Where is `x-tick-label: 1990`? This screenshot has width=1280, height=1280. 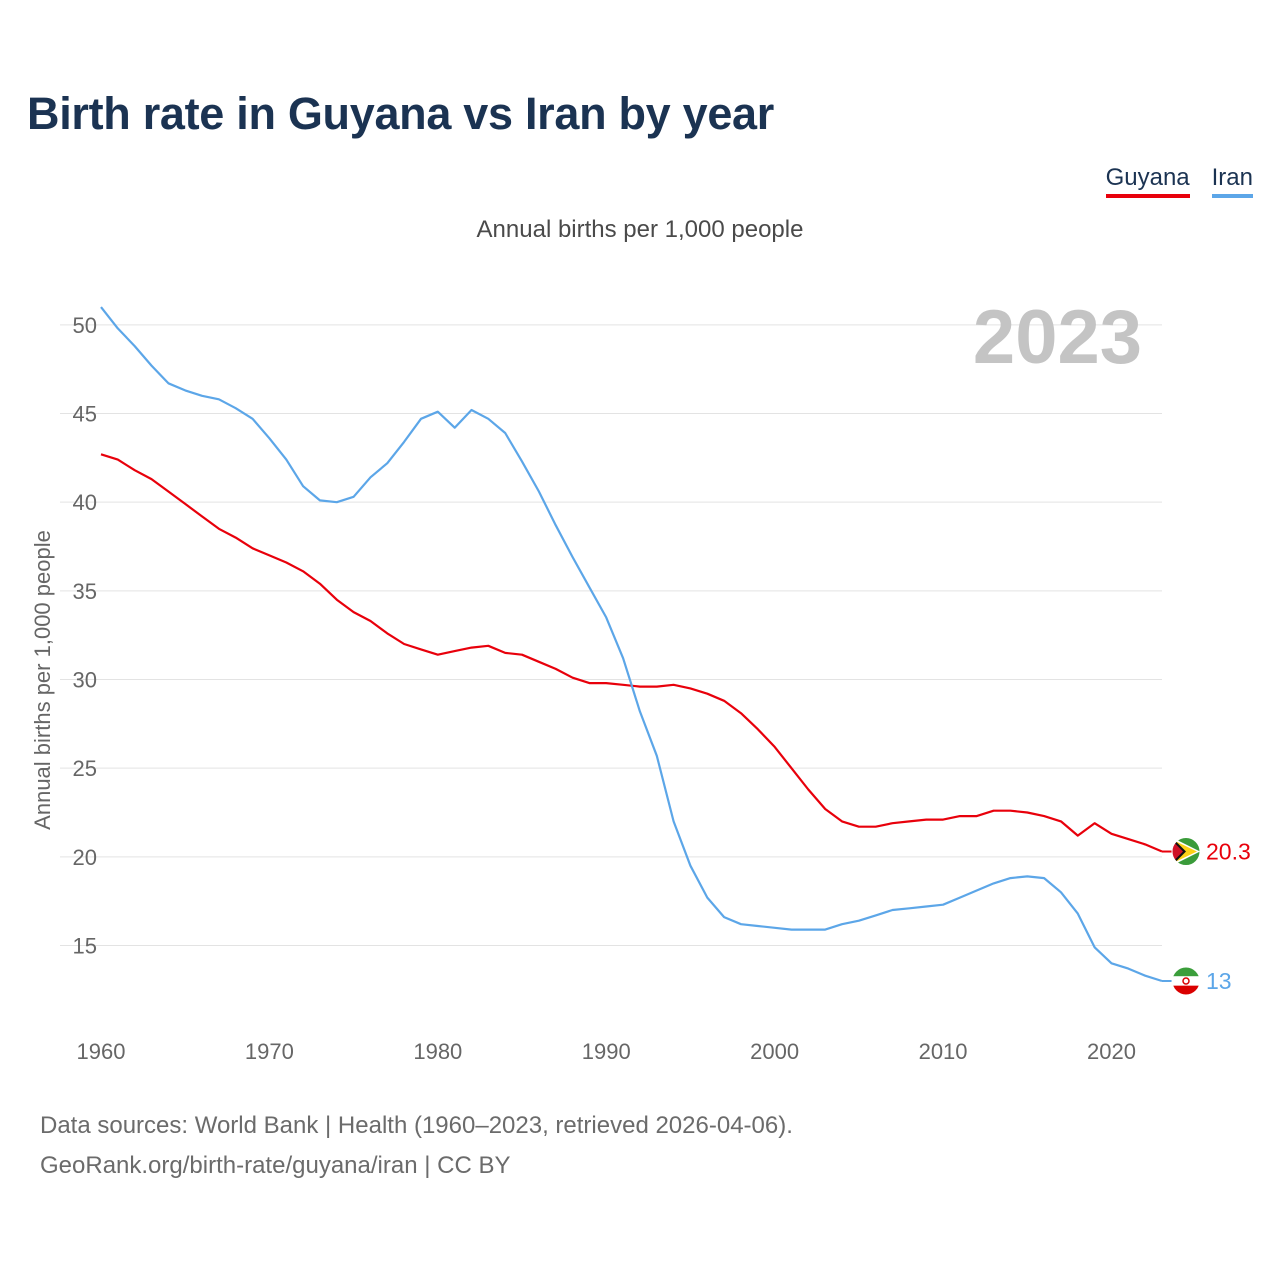 x-tick-label: 1990 is located at coordinates (606, 1051).